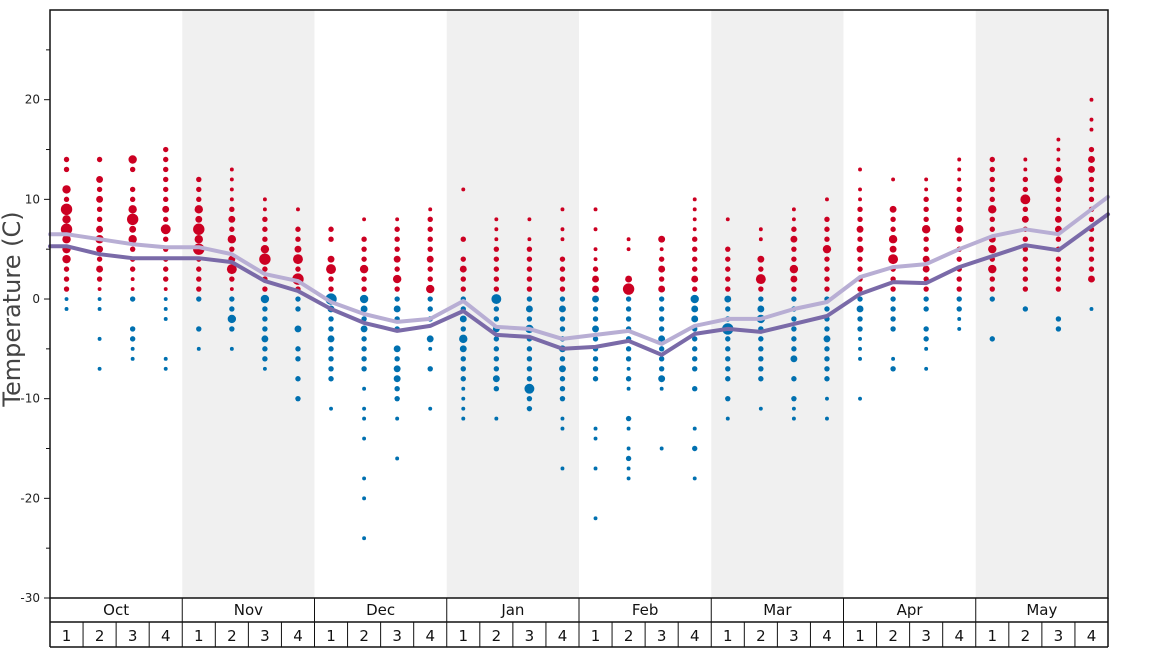  Describe the element at coordinates (380, 610) in the screenshot. I see `month-label: Dec` at that location.